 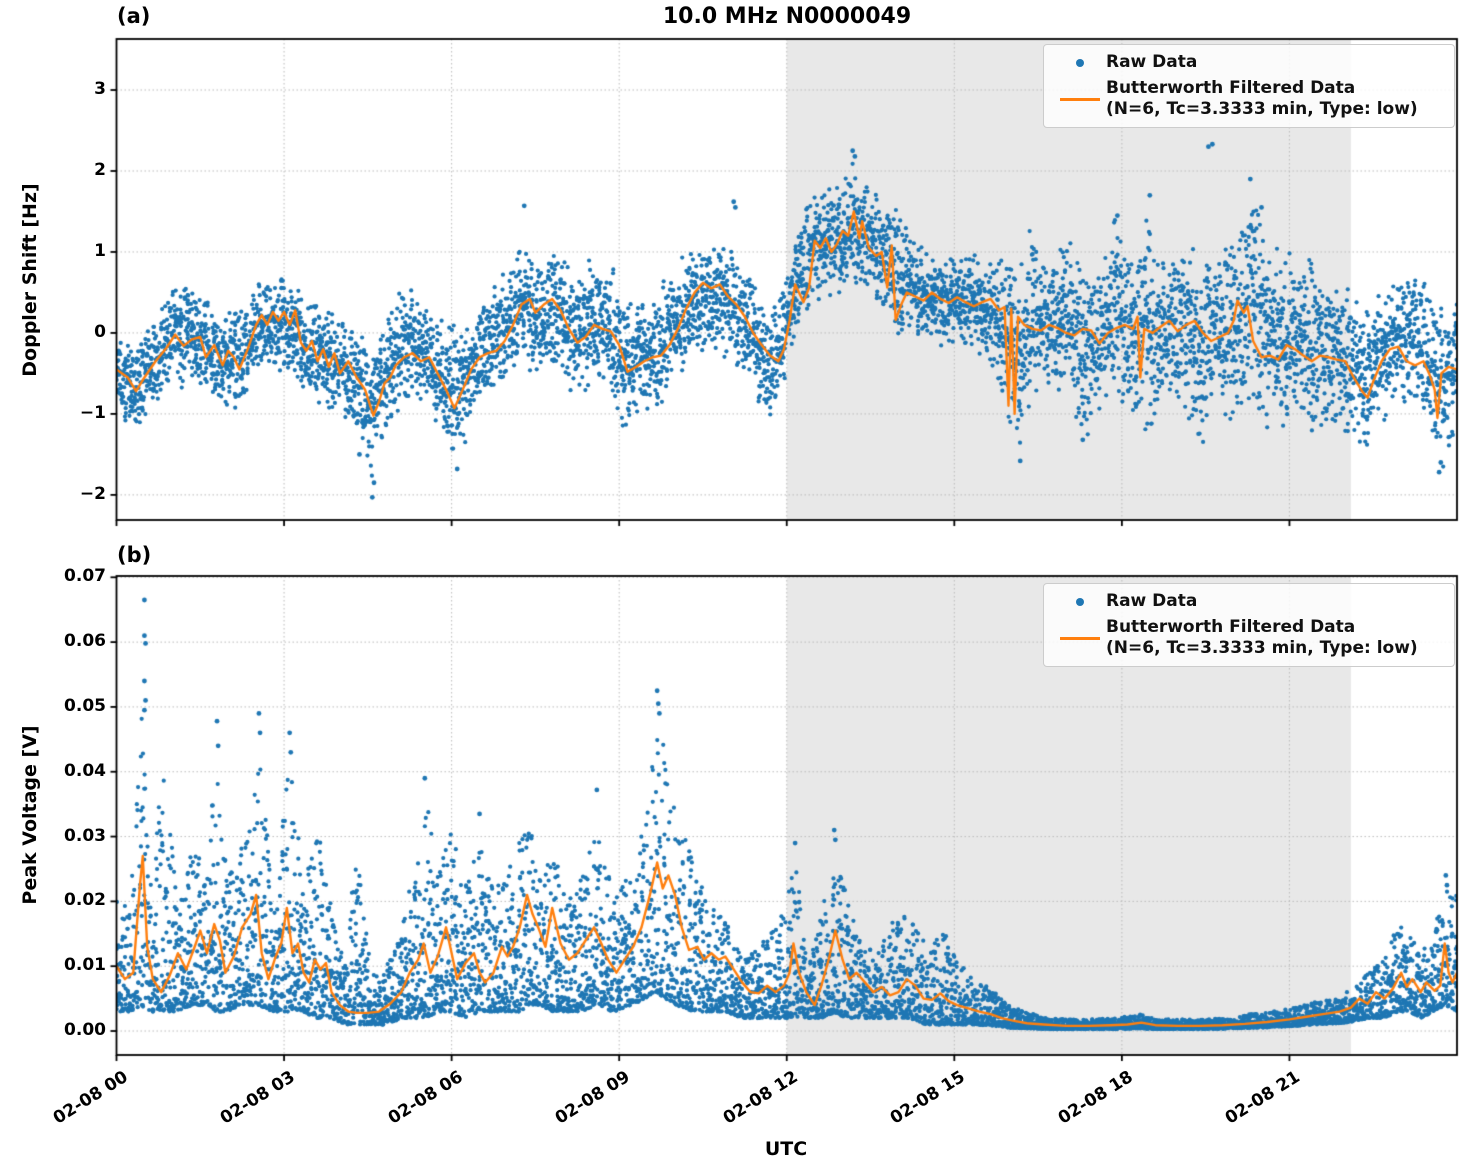 What do you see at coordinates (85, 900) in the screenshot?
I see `y-tick-label: 0.02` at bounding box center [85, 900].